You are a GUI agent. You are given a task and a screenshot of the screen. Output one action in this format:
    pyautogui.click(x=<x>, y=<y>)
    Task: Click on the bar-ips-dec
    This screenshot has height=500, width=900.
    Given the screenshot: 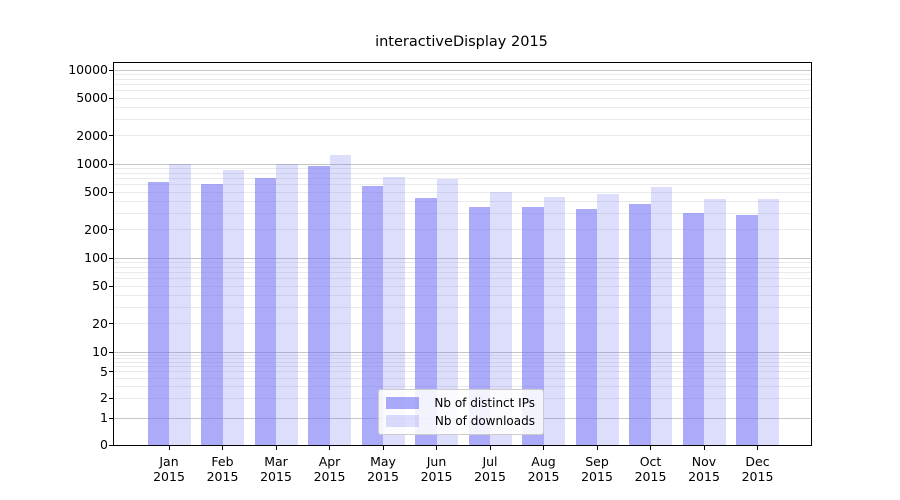 What is the action you would take?
    pyautogui.click(x=747, y=330)
    